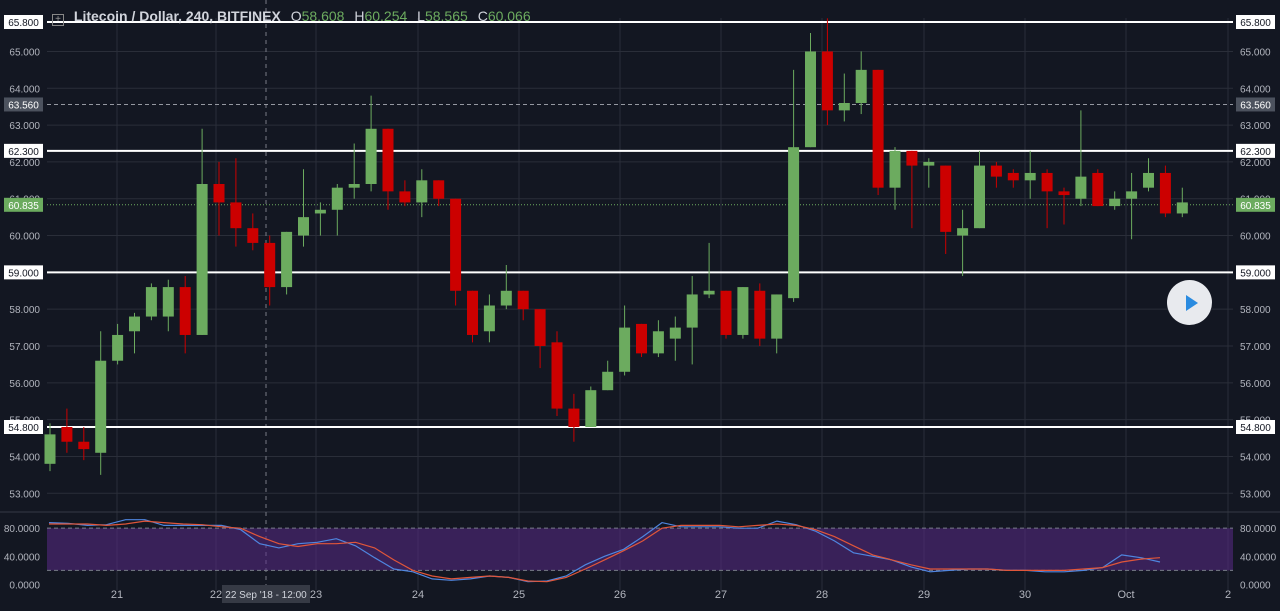  What do you see at coordinates (323, 16) in the screenshot?
I see `open-value: 58.608` at bounding box center [323, 16].